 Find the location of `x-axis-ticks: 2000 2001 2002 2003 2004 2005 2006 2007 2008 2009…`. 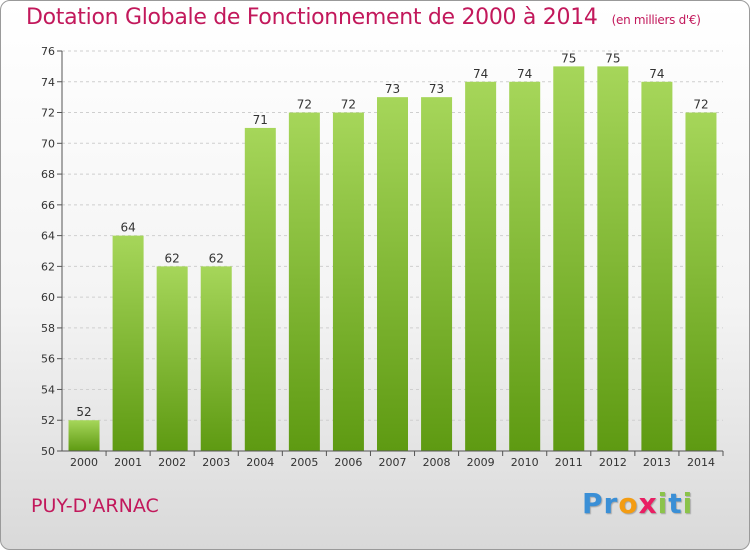

x-axis-ticks: 2000 2001 2002 2003 2004 2005 2006 2007 2008 2009… is located at coordinates (397, 460).